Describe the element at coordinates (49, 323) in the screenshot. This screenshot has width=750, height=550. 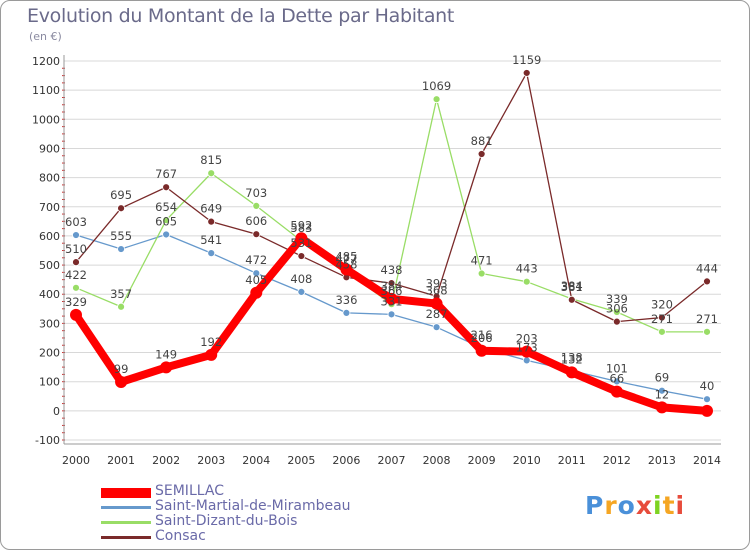
I see `y-tick-label: 300` at that location.